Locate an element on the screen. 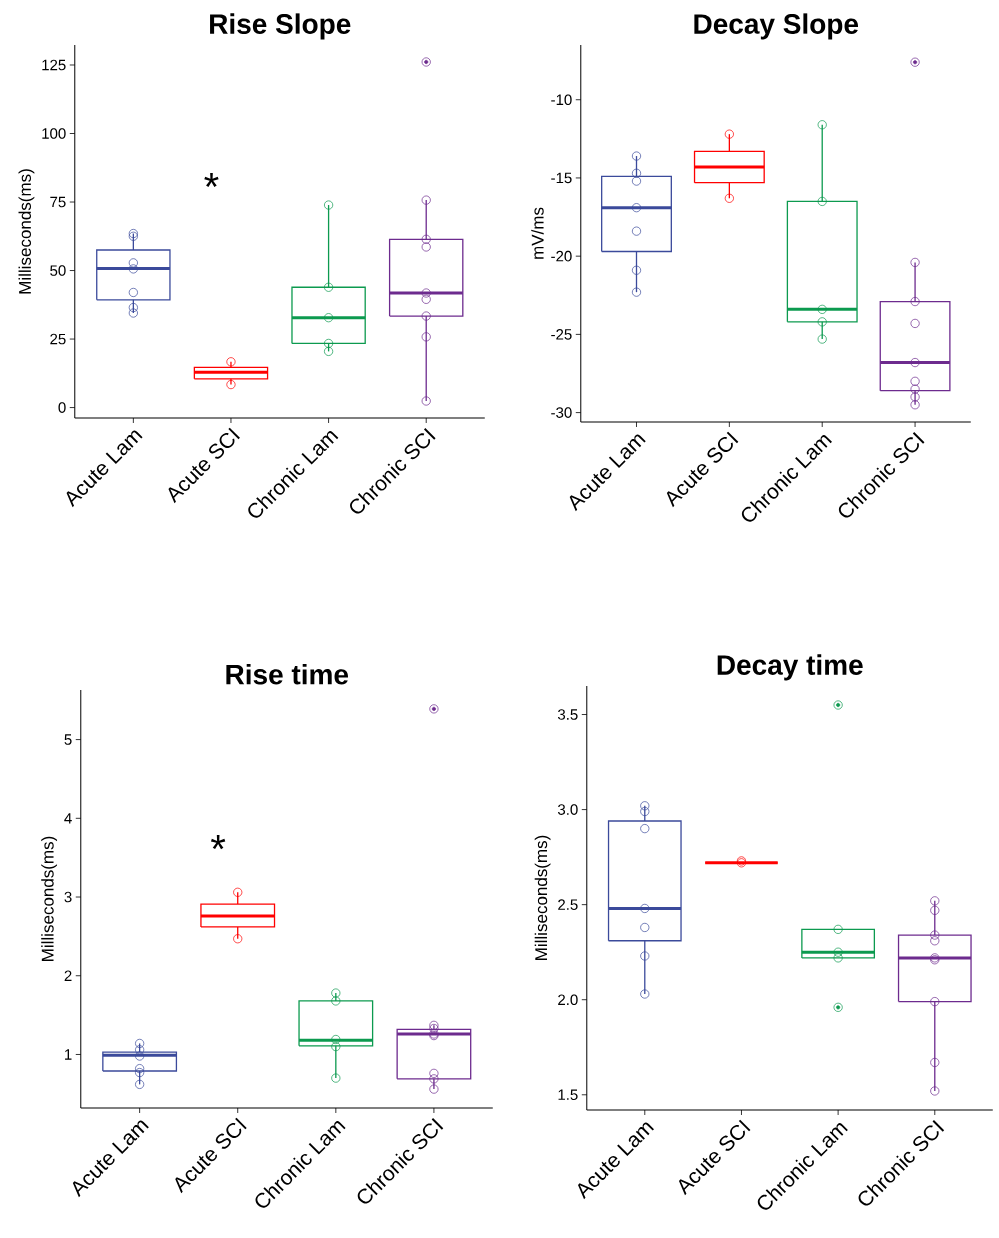 The image size is (999, 1238). y-tick-label: 1 is located at coordinates (68, 1054).